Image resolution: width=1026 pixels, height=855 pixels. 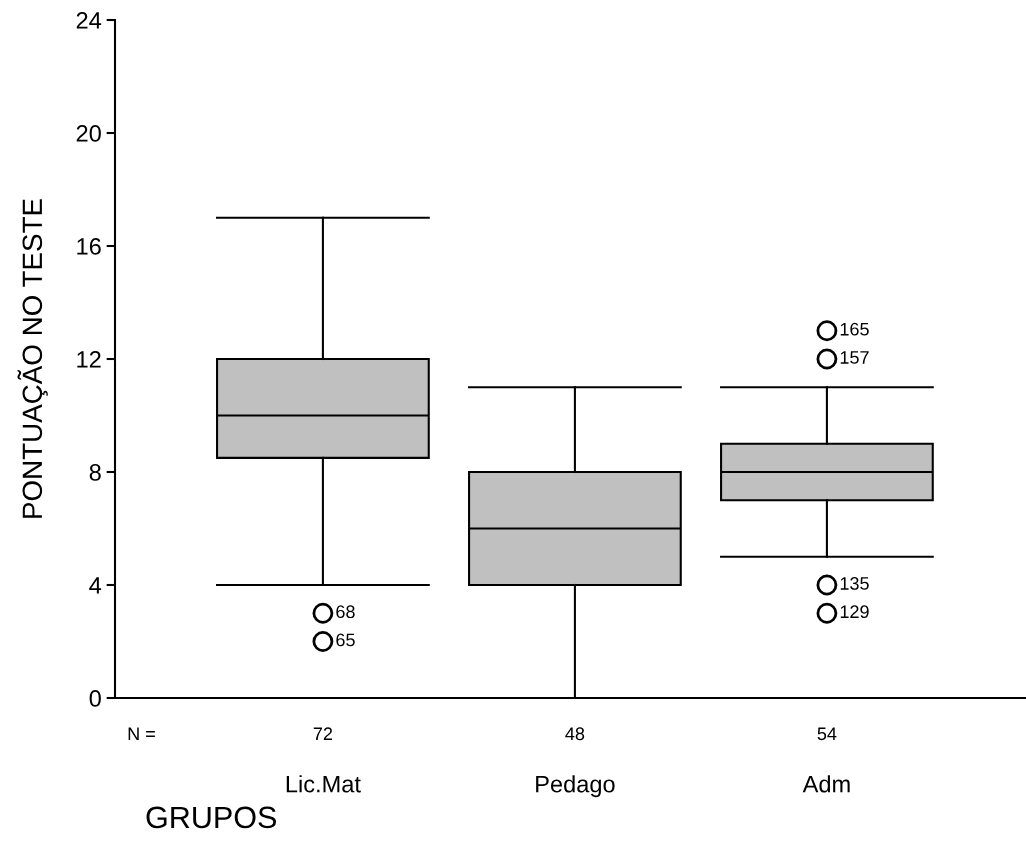 I want to click on x-tick-label: Lic.Mat, so click(x=323, y=784).